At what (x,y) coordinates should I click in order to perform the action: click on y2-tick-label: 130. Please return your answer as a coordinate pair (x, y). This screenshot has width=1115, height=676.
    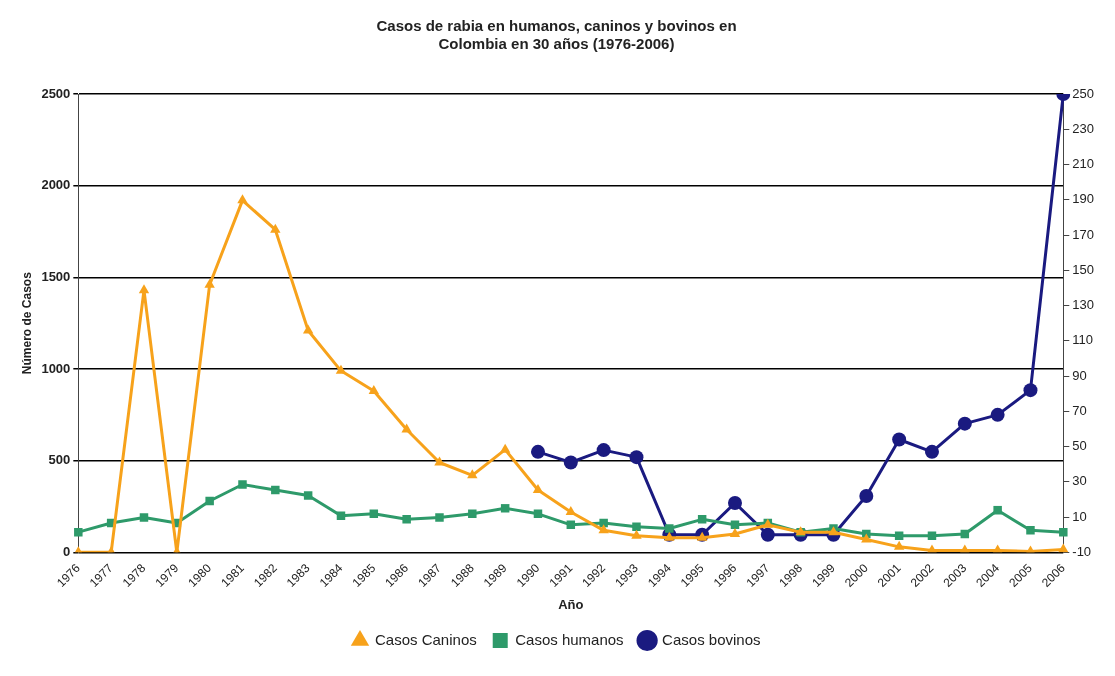
    Looking at the image, I should click on (1083, 305).